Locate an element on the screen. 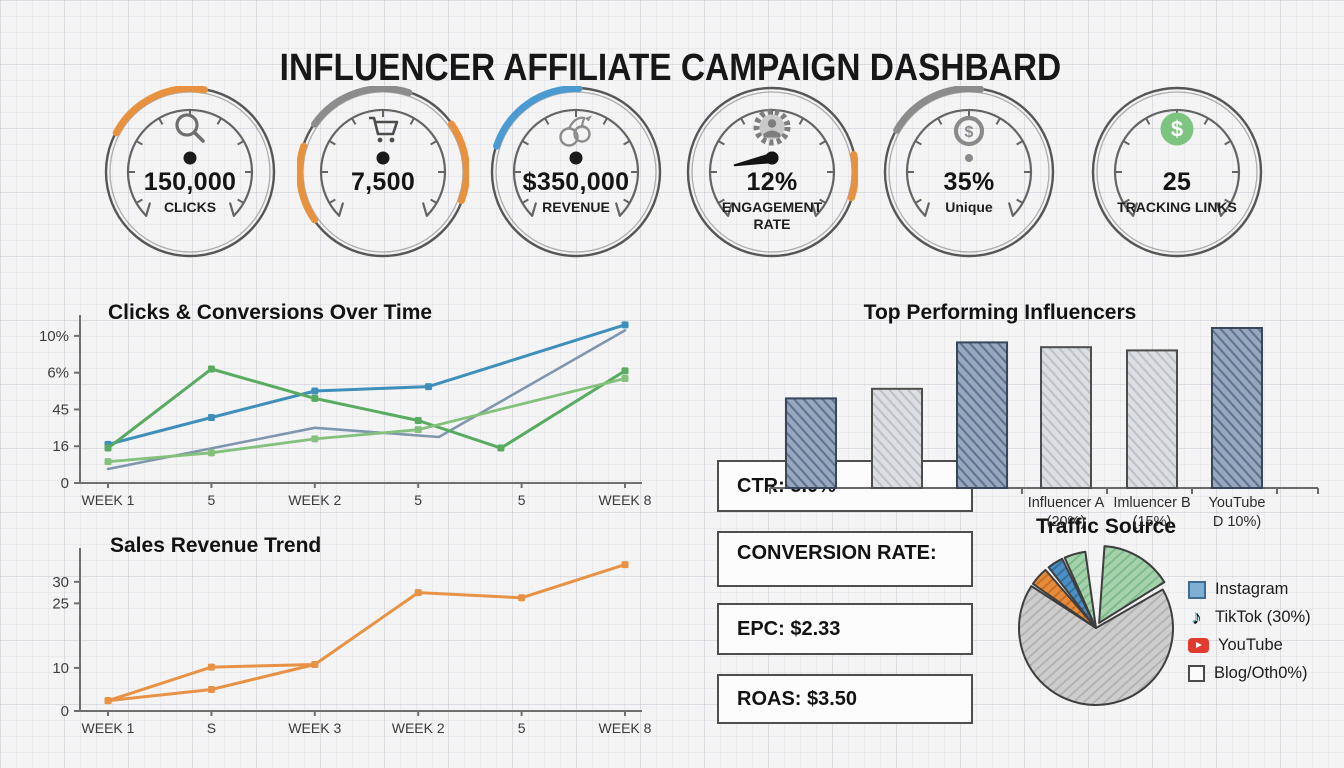 The height and width of the screenshot is (768, 1344). legend-label: YouTube is located at coordinates (1250, 645).